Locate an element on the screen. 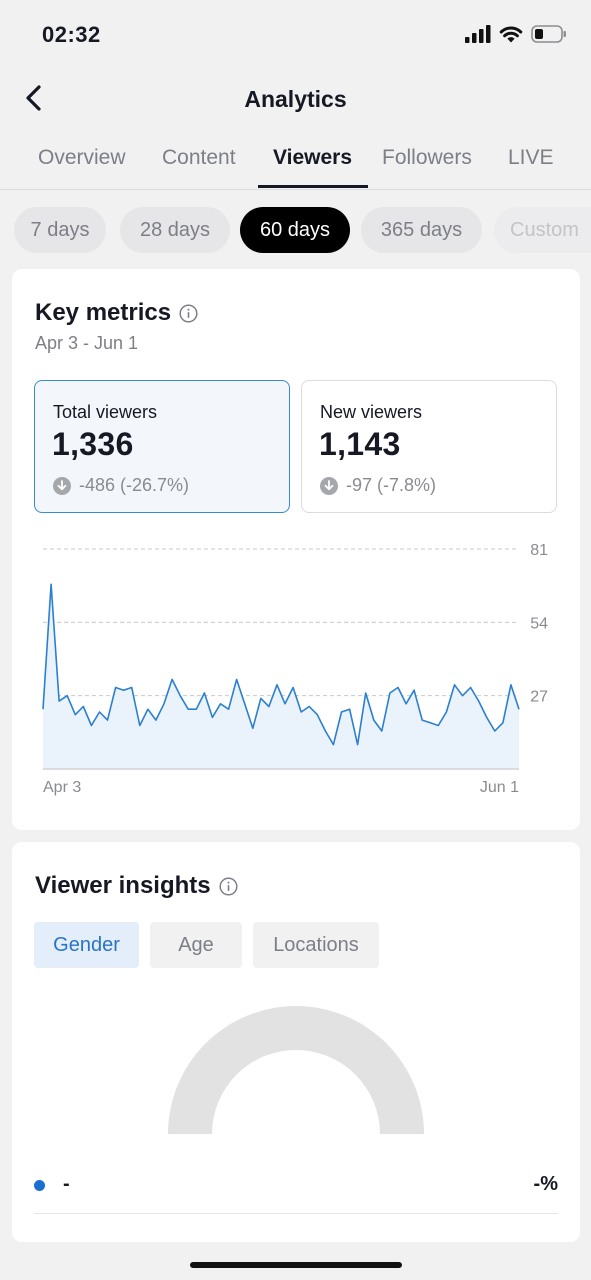  page-title: Analytics is located at coordinates (295, 99).